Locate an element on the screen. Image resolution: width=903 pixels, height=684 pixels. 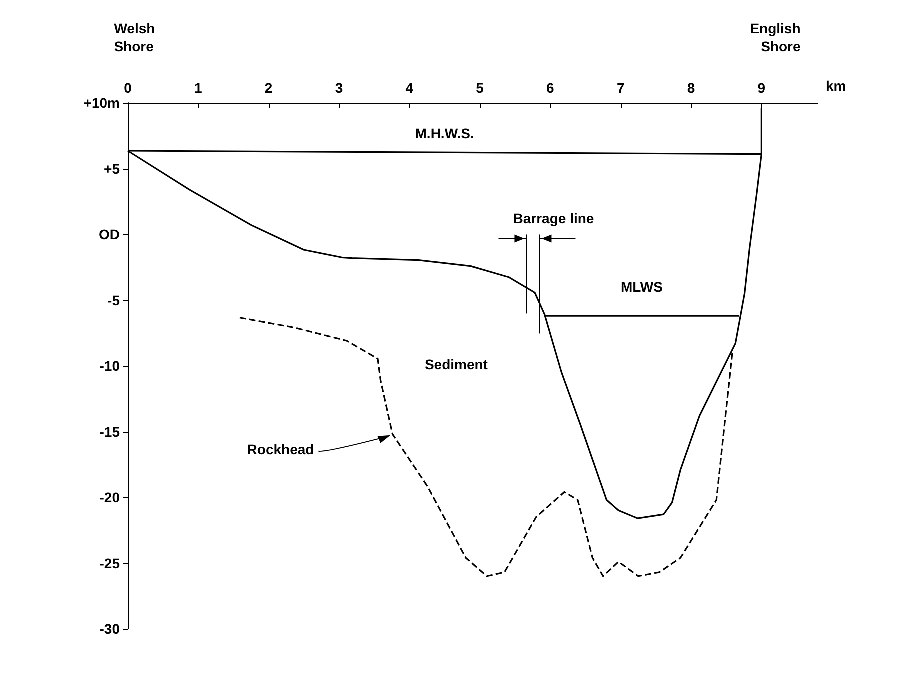
x-tick-label: 0 is located at coordinates (128, 88).